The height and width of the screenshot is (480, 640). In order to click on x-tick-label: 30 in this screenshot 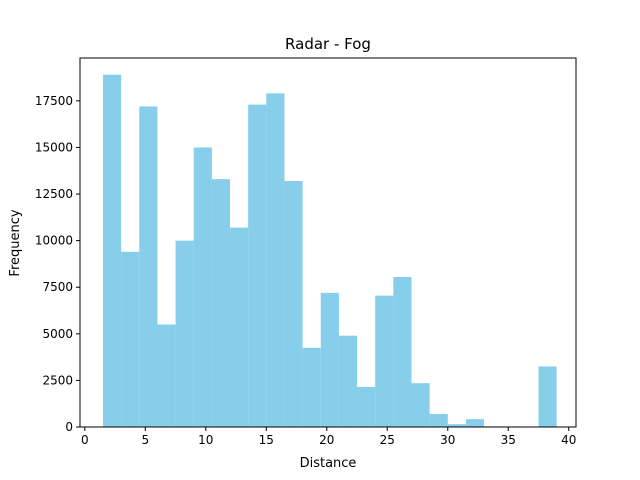, I will do `click(447, 440)`.